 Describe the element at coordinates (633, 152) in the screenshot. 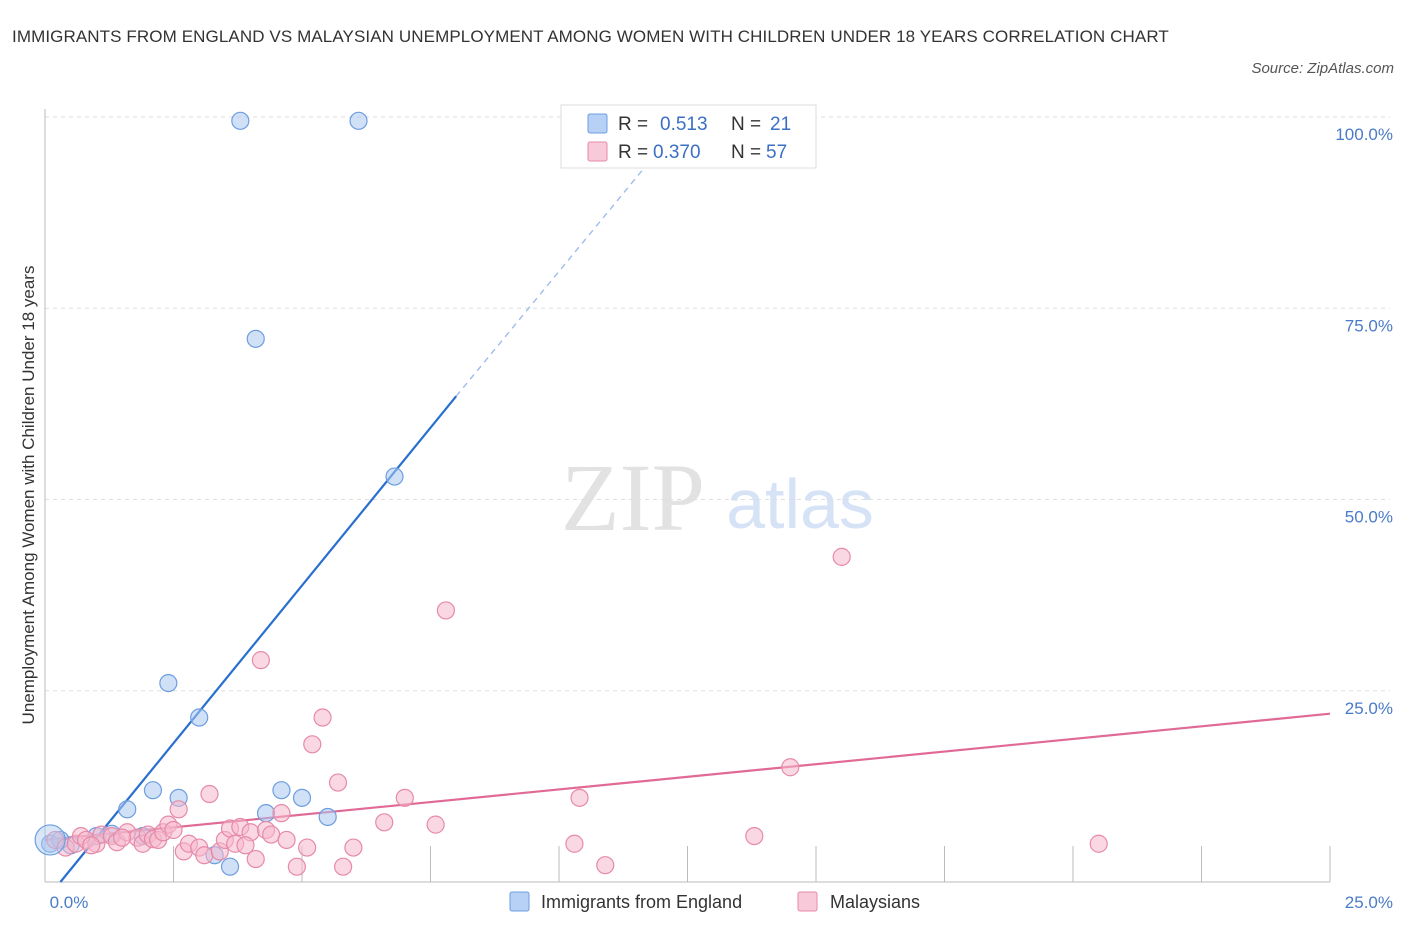

I see `legend-r-label-2: R =` at that location.